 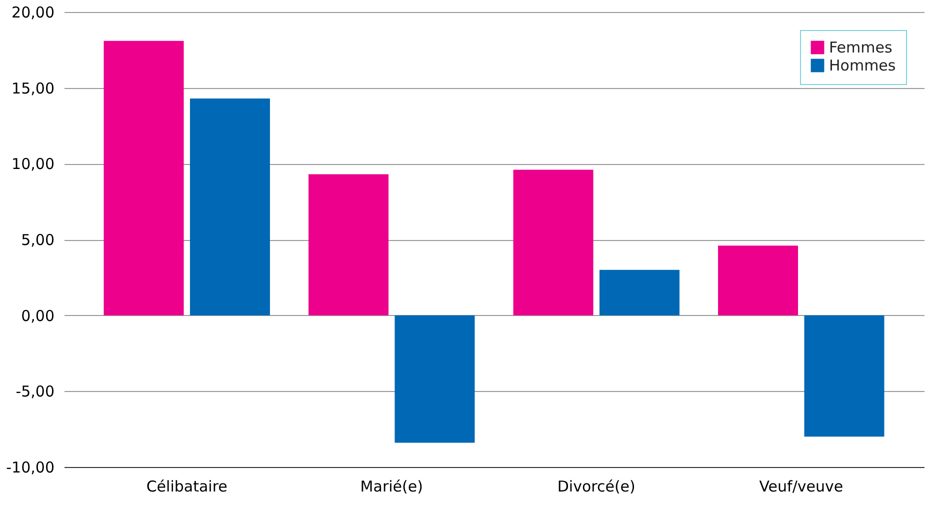 I want to click on y-tick-label: 5,00, so click(x=37, y=240).